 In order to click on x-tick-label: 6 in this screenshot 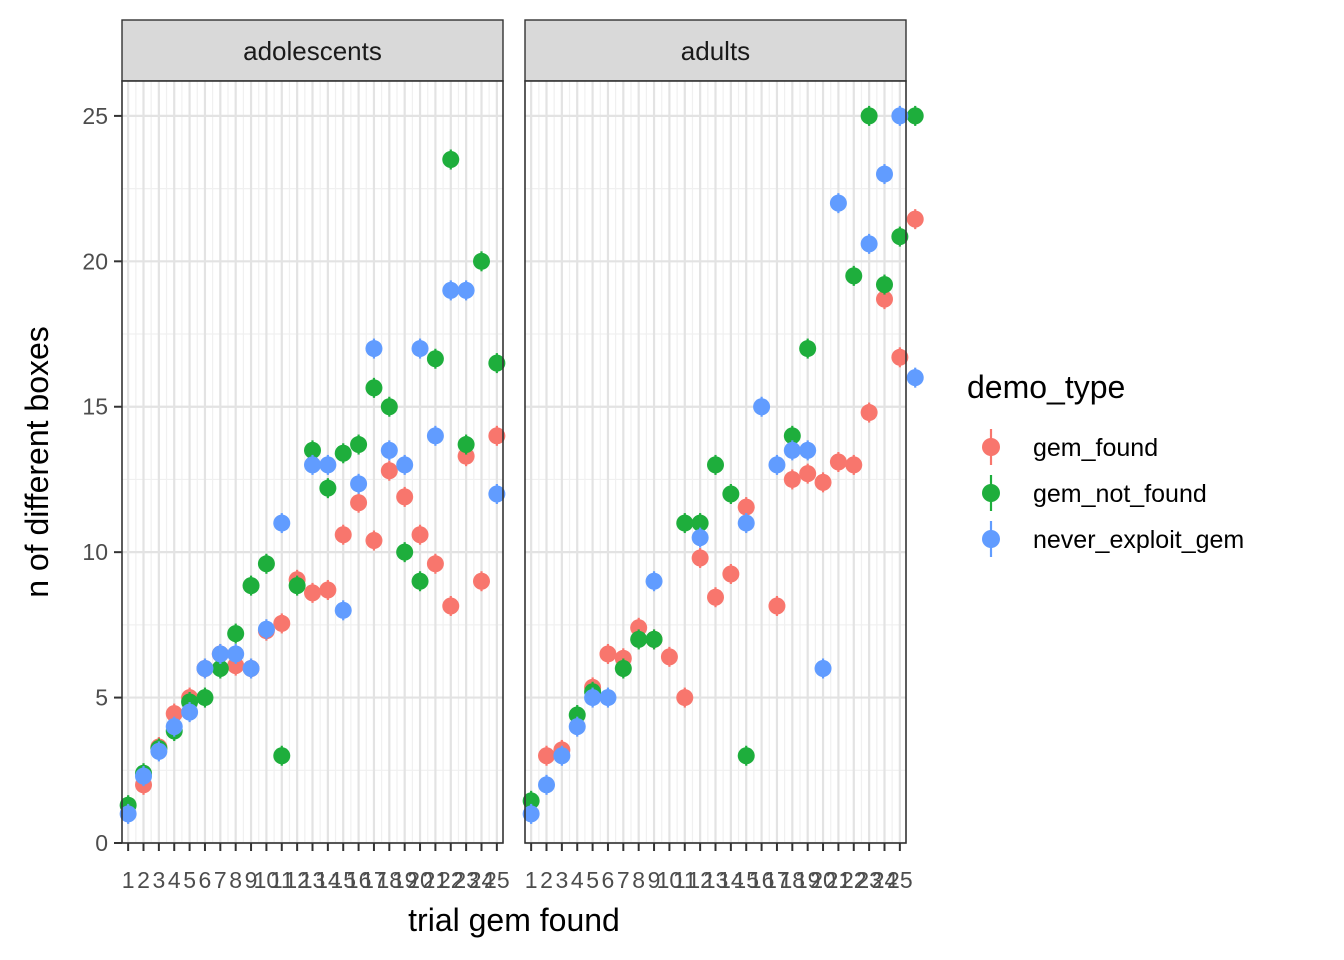, I will do `click(608, 880)`.